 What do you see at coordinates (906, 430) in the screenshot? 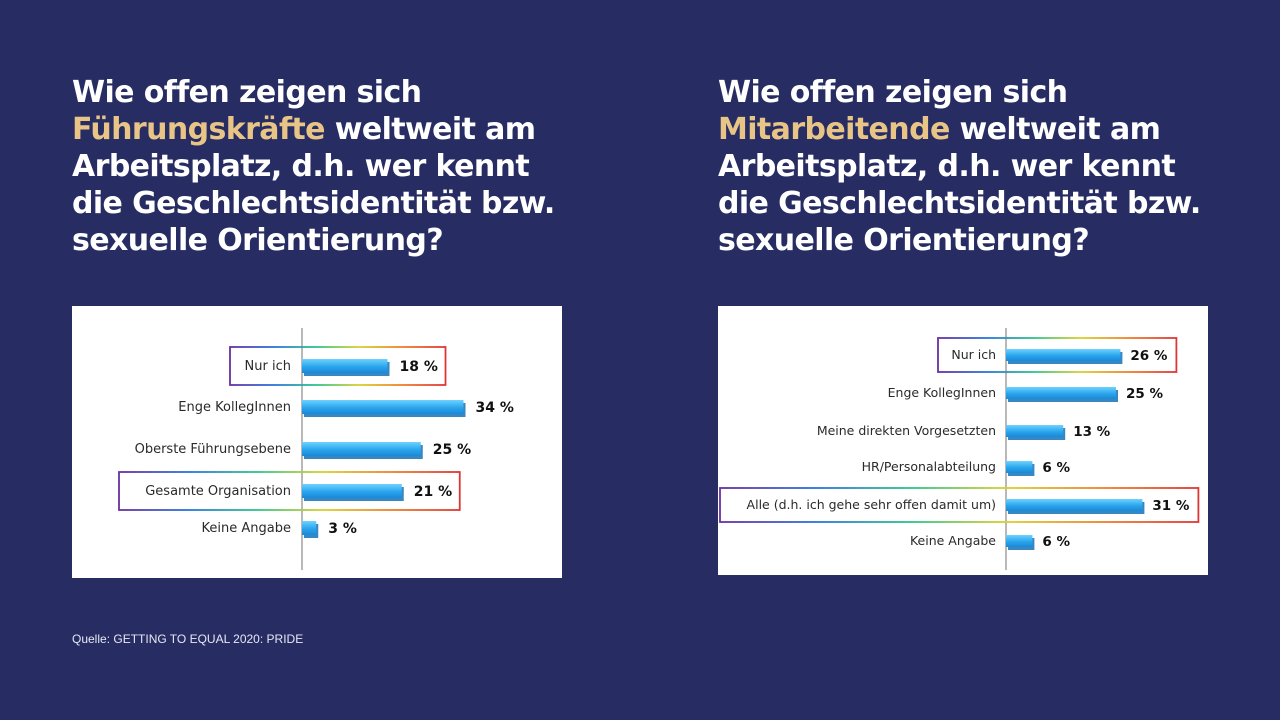
I see `category-label: Meine direkten Vorgesetzten` at bounding box center [906, 430].